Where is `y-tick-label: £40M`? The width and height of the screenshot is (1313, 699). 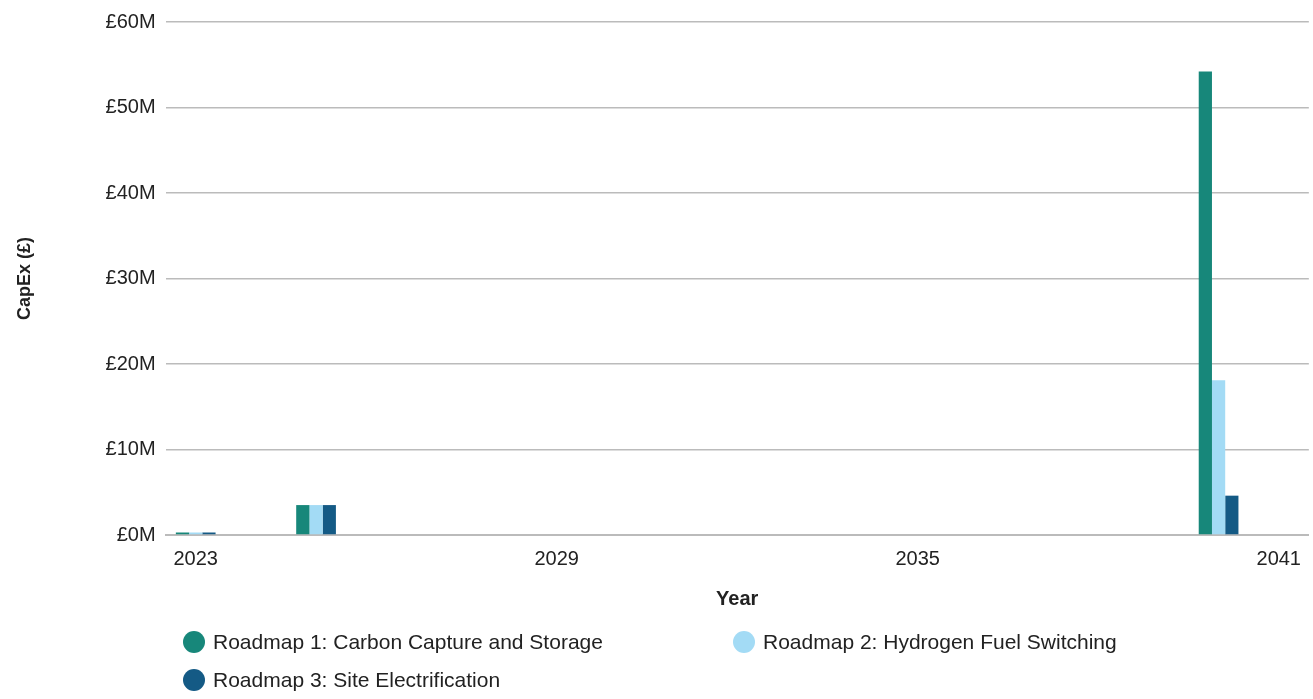
y-tick-label: £40M is located at coordinates (130, 191).